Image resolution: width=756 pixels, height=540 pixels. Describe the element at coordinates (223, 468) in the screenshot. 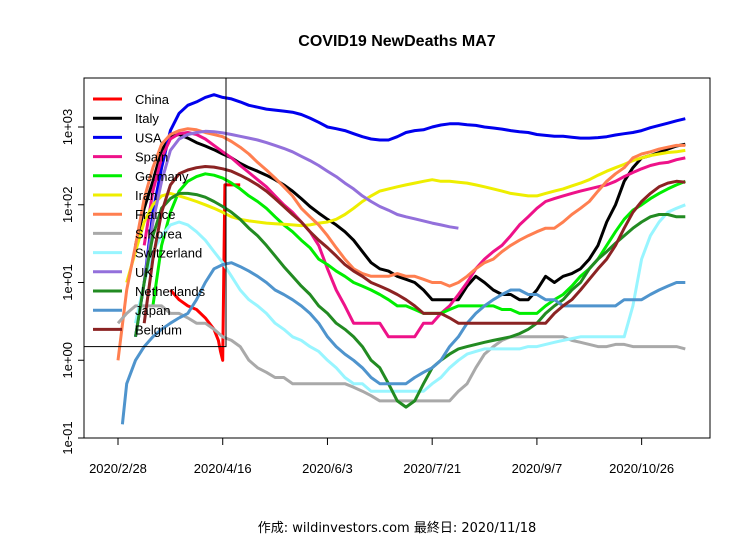

I see `x-tick-label: 2020/4/16` at that location.